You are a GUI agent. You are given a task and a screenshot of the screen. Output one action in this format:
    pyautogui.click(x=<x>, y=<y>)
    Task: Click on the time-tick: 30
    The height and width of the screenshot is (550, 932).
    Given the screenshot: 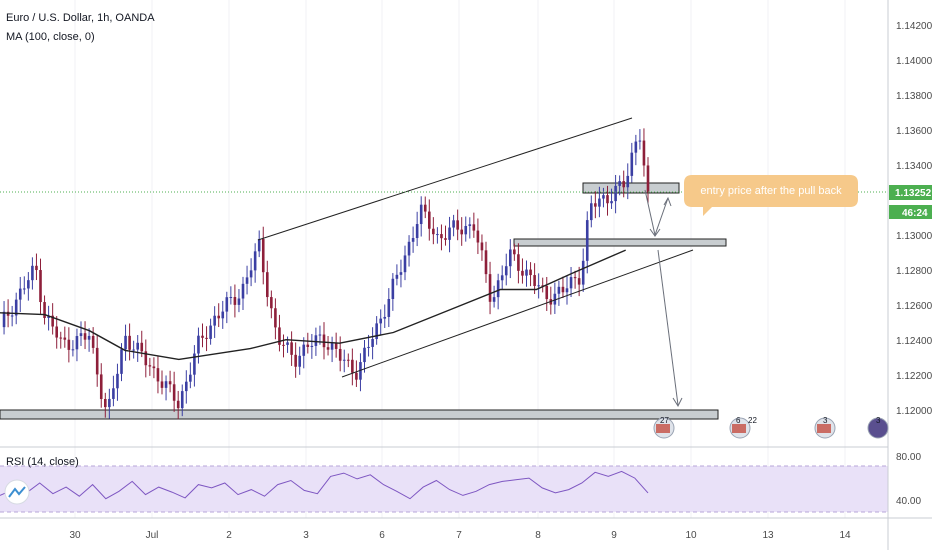 What is the action you would take?
    pyautogui.click(x=75, y=535)
    